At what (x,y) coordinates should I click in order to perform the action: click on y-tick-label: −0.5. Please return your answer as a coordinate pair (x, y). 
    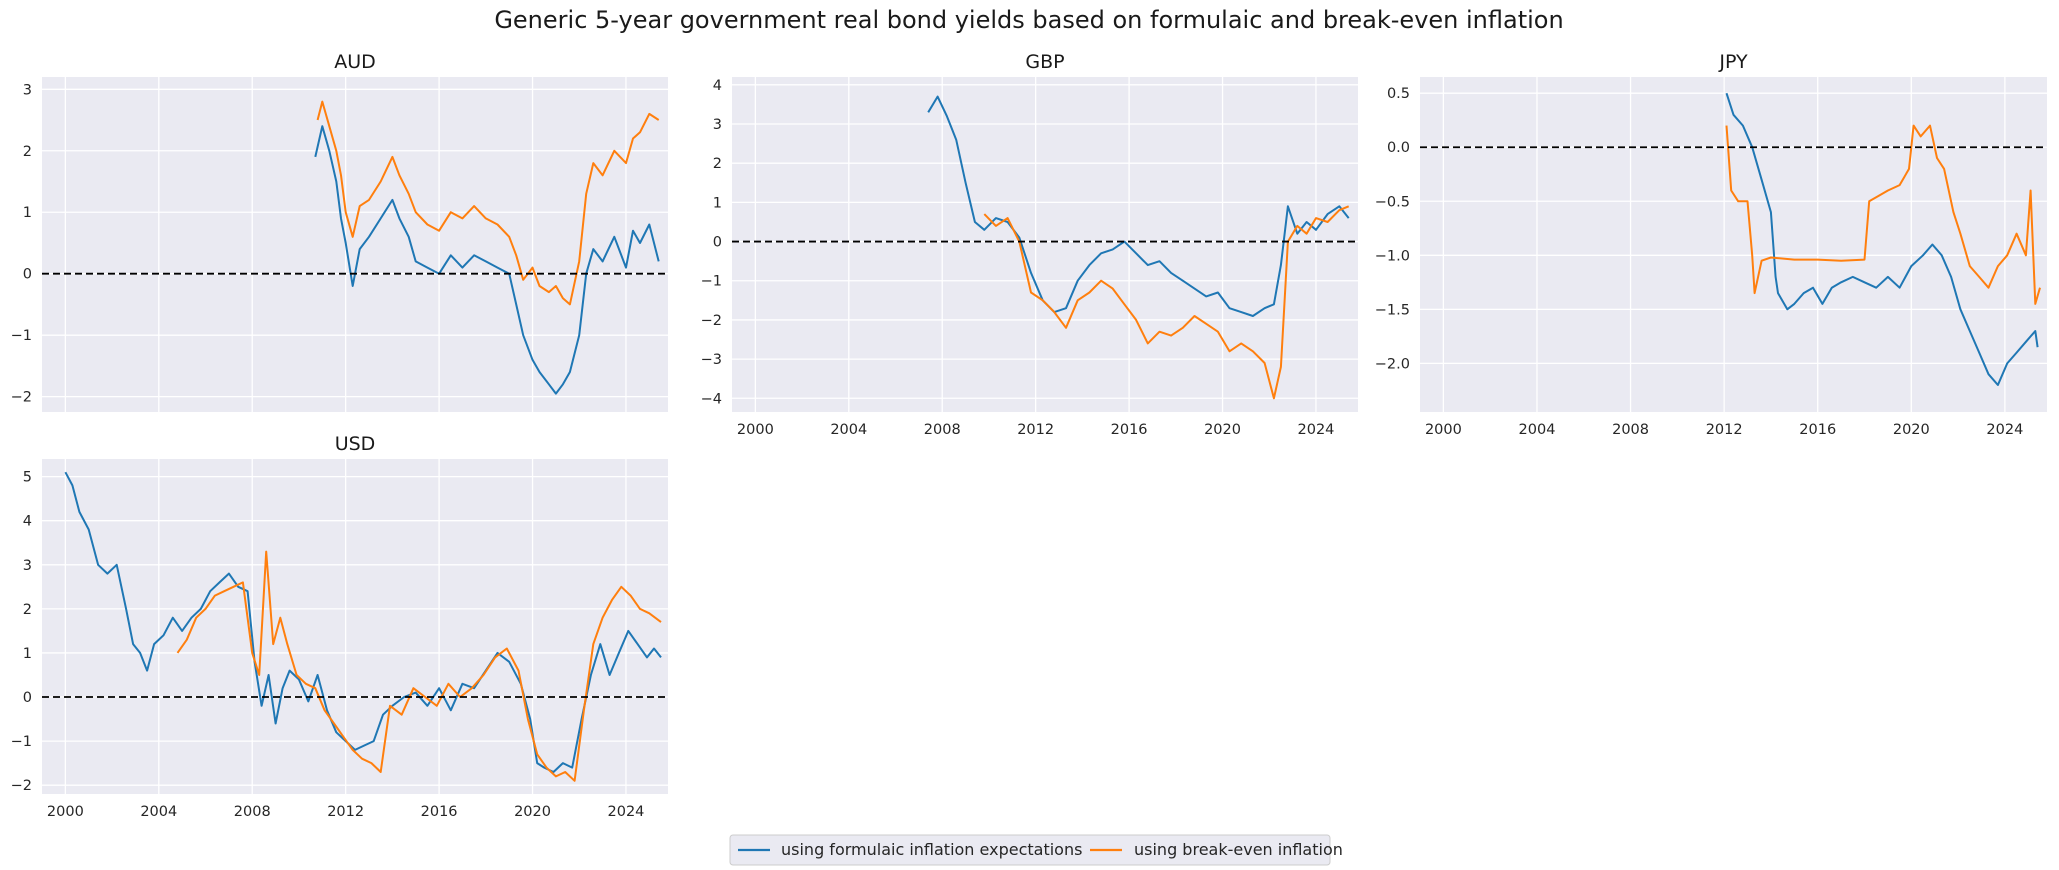
    Looking at the image, I should click on (1392, 202).